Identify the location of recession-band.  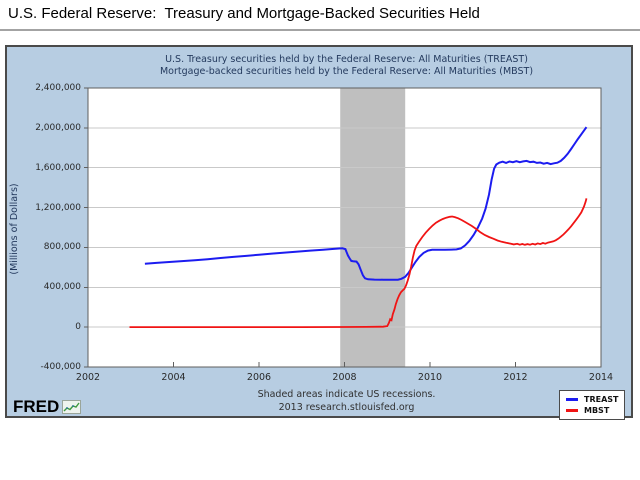
(373, 227).